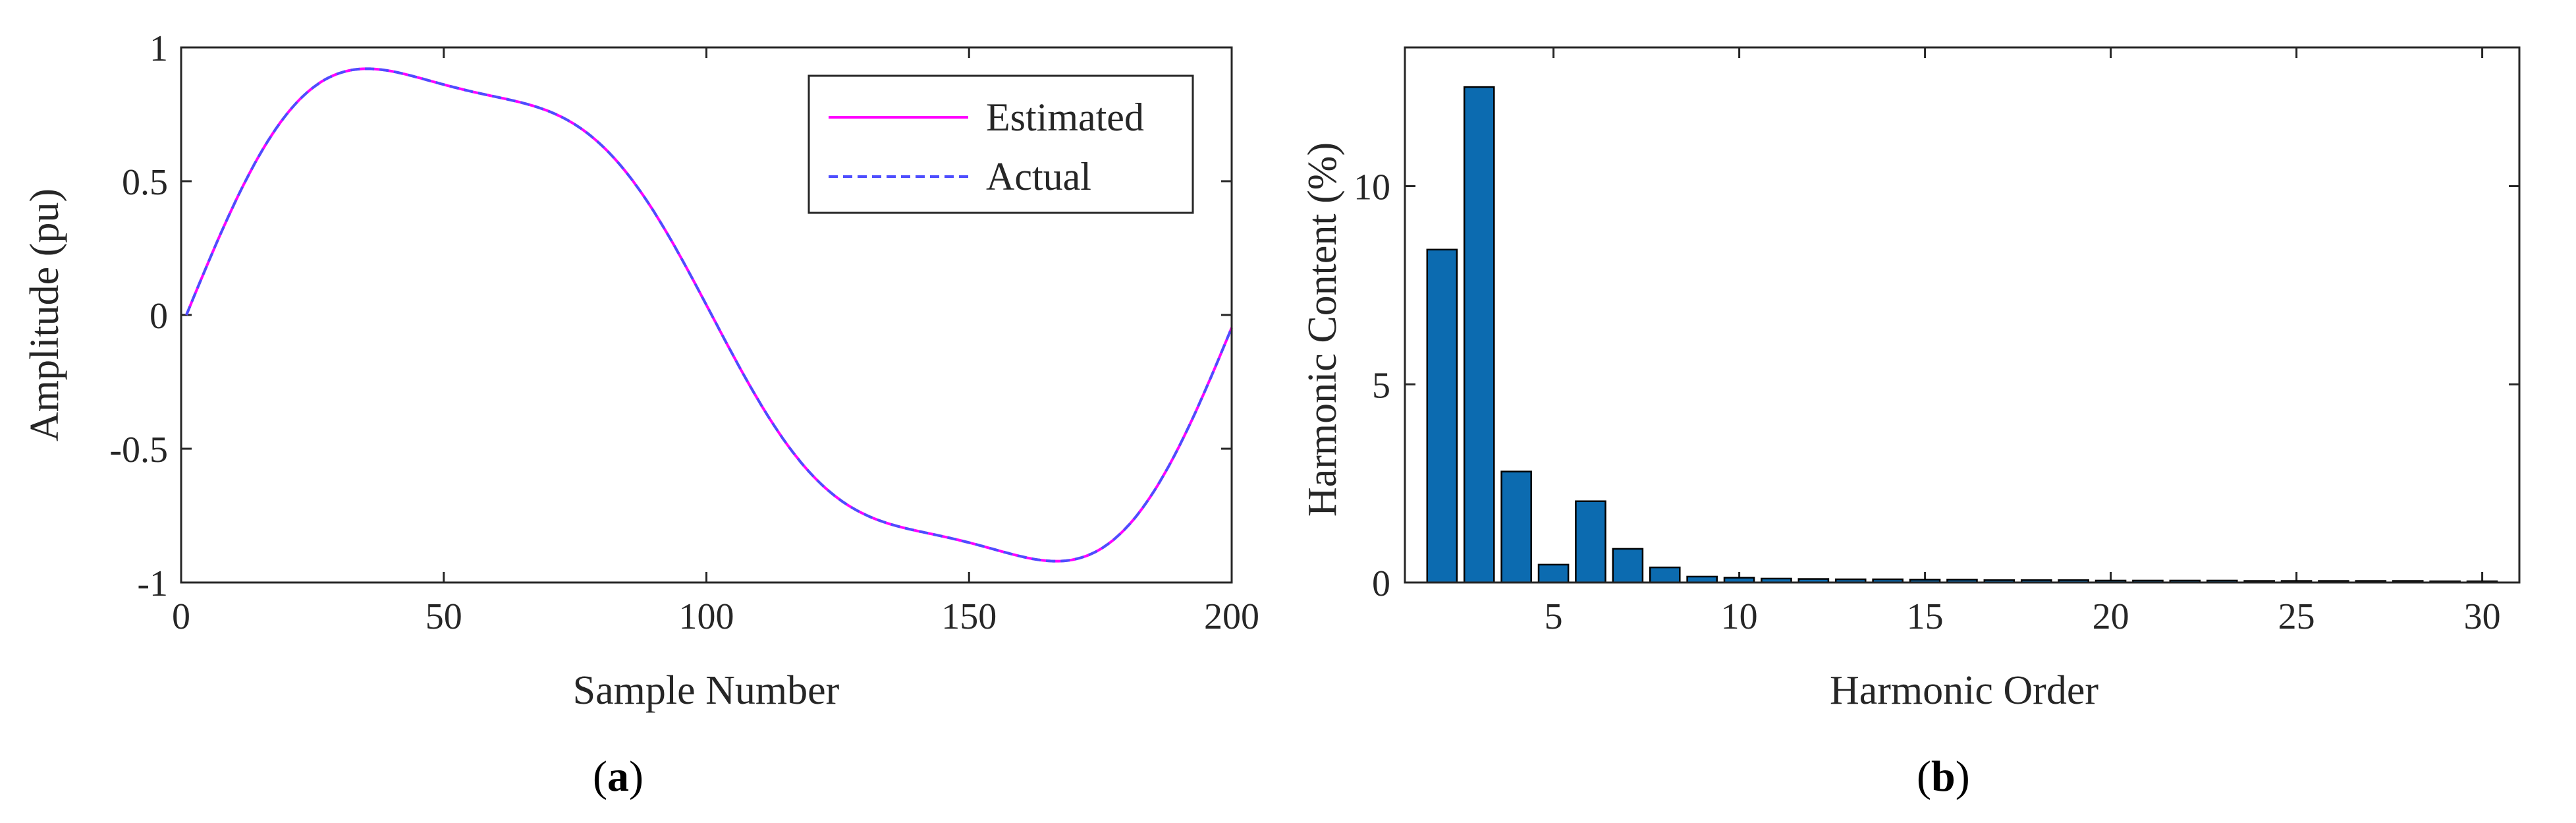 This screenshot has width=2576, height=823. What do you see at coordinates (1372, 187) in the screenshot?
I see `panel-b-y-tick-label: 10` at bounding box center [1372, 187].